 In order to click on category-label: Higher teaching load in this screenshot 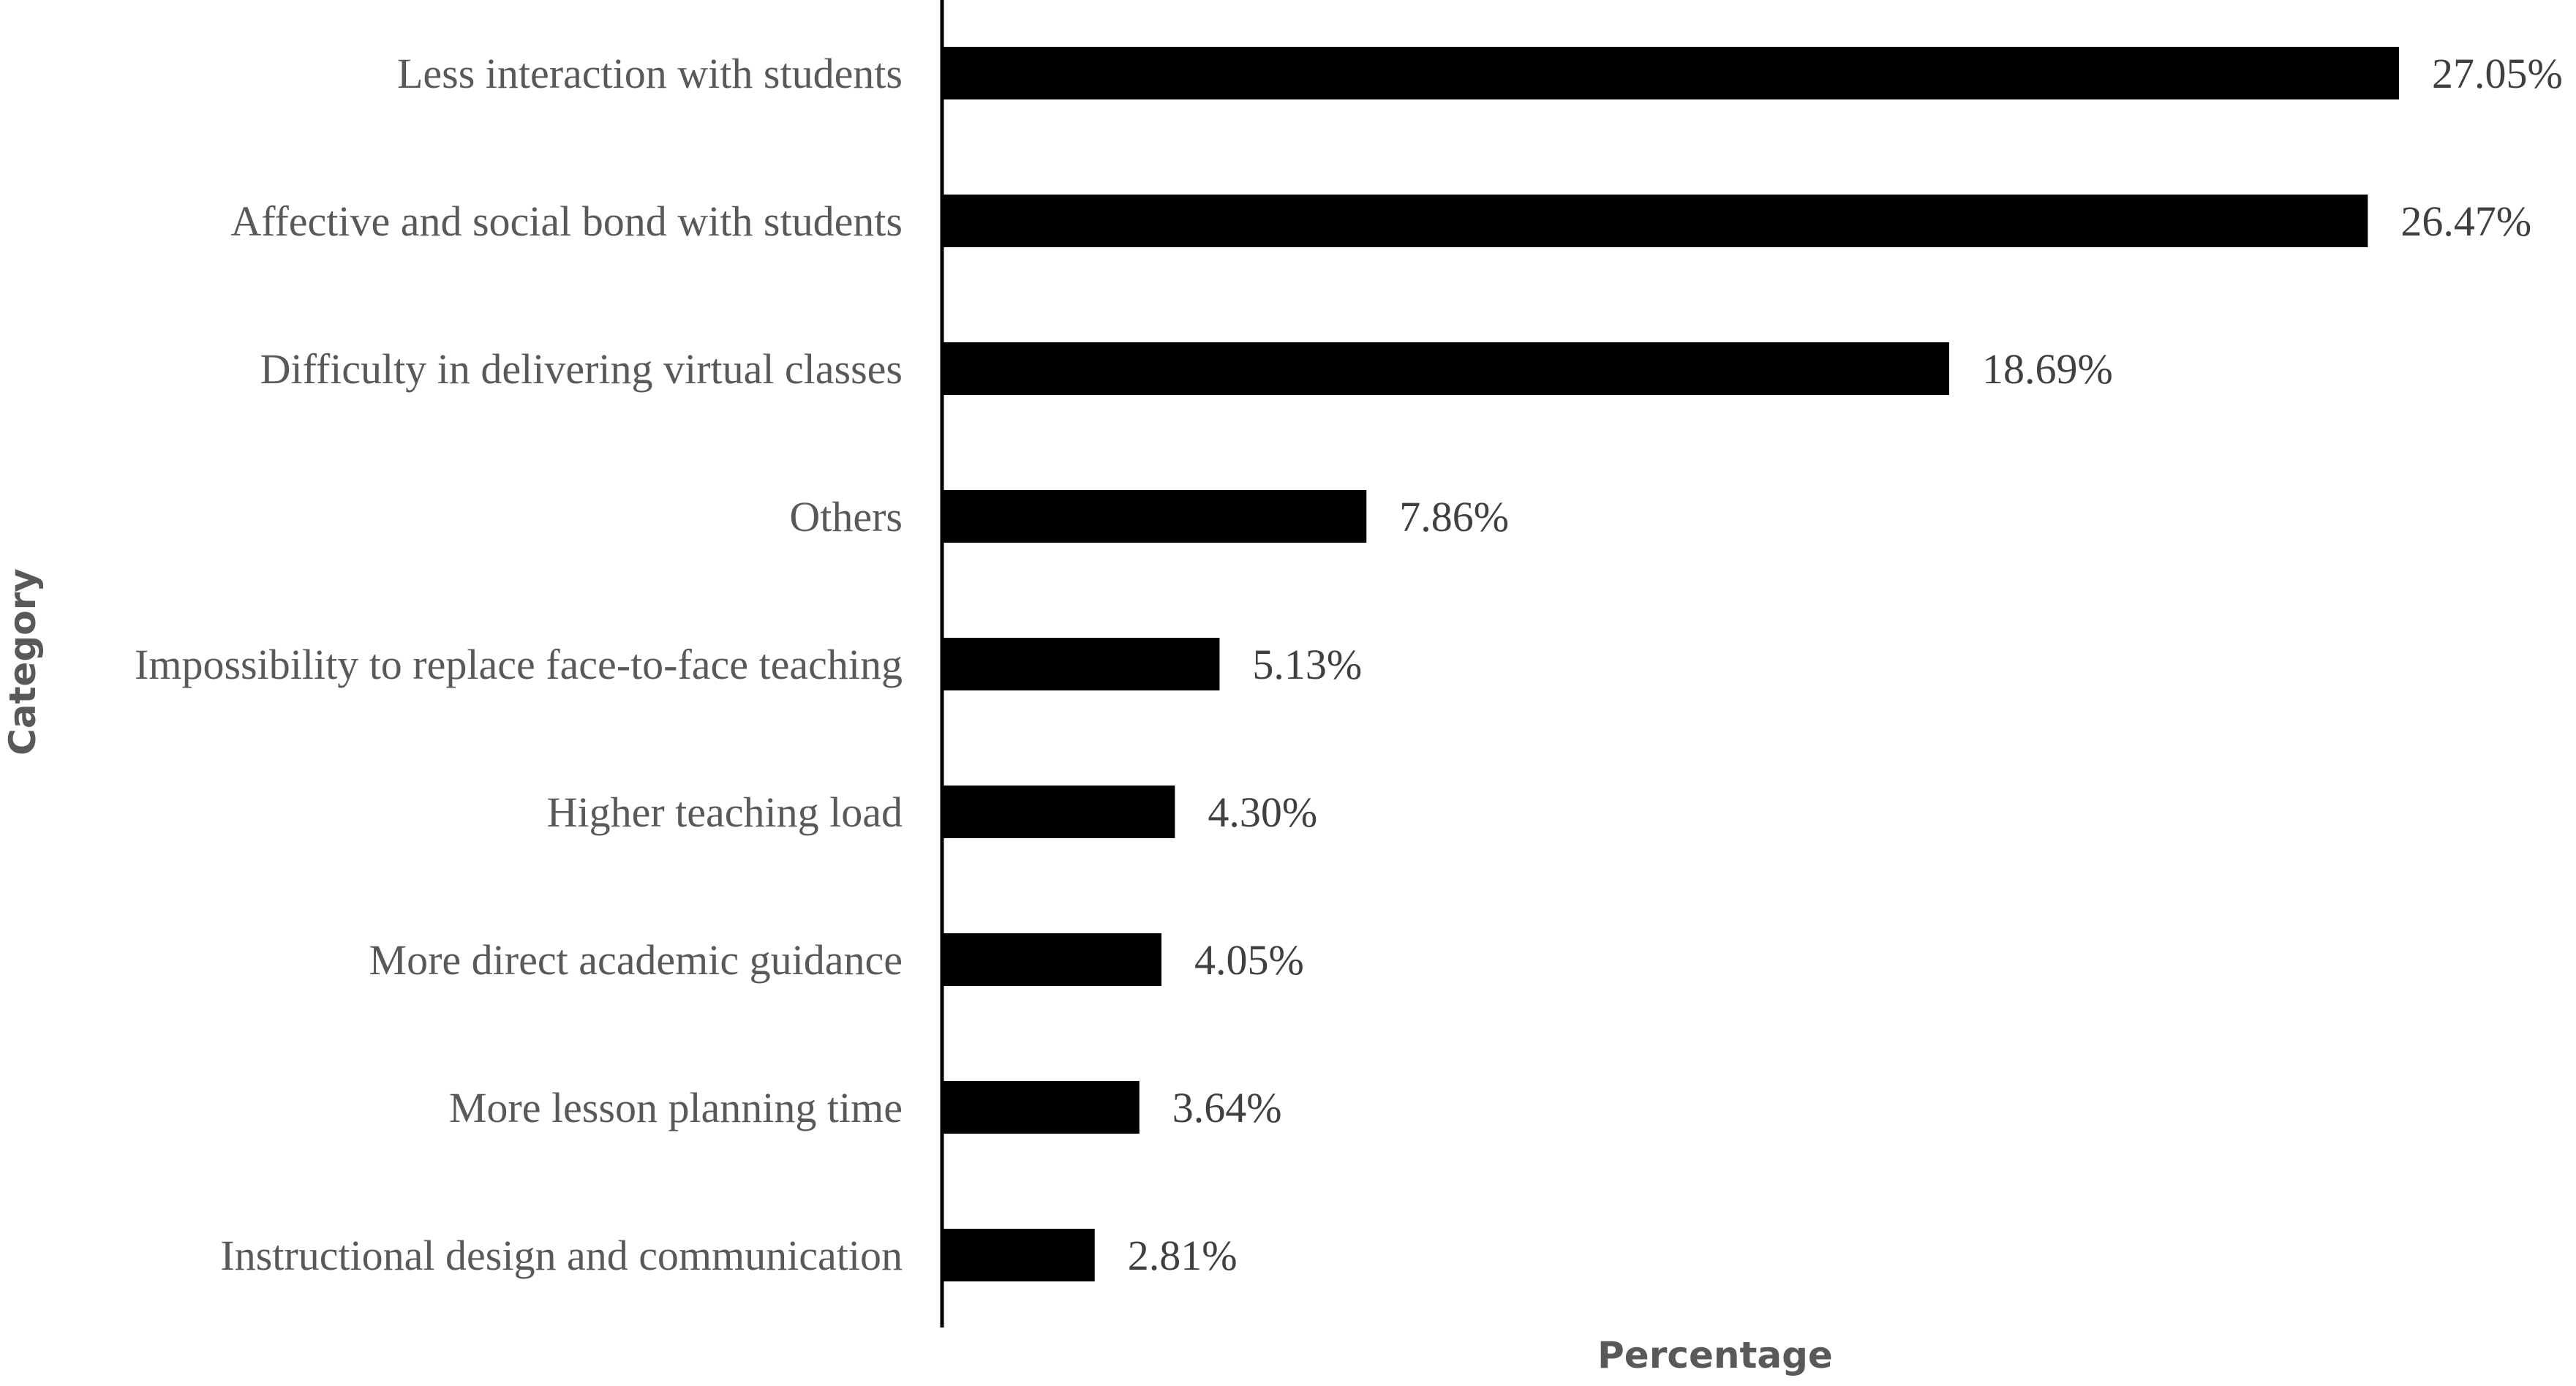, I will do `click(725, 812)`.